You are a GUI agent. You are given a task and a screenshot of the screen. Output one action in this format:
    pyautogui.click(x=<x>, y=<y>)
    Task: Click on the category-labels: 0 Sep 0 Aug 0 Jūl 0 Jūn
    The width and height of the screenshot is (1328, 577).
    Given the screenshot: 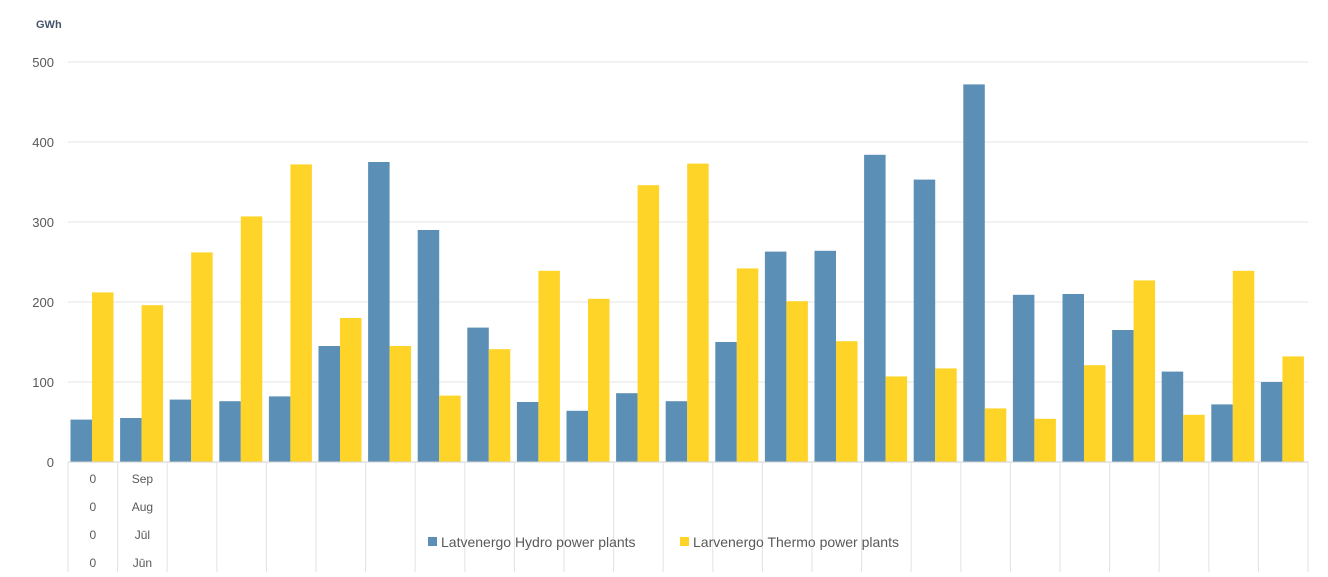 What is the action you would take?
    pyautogui.click(x=121, y=521)
    